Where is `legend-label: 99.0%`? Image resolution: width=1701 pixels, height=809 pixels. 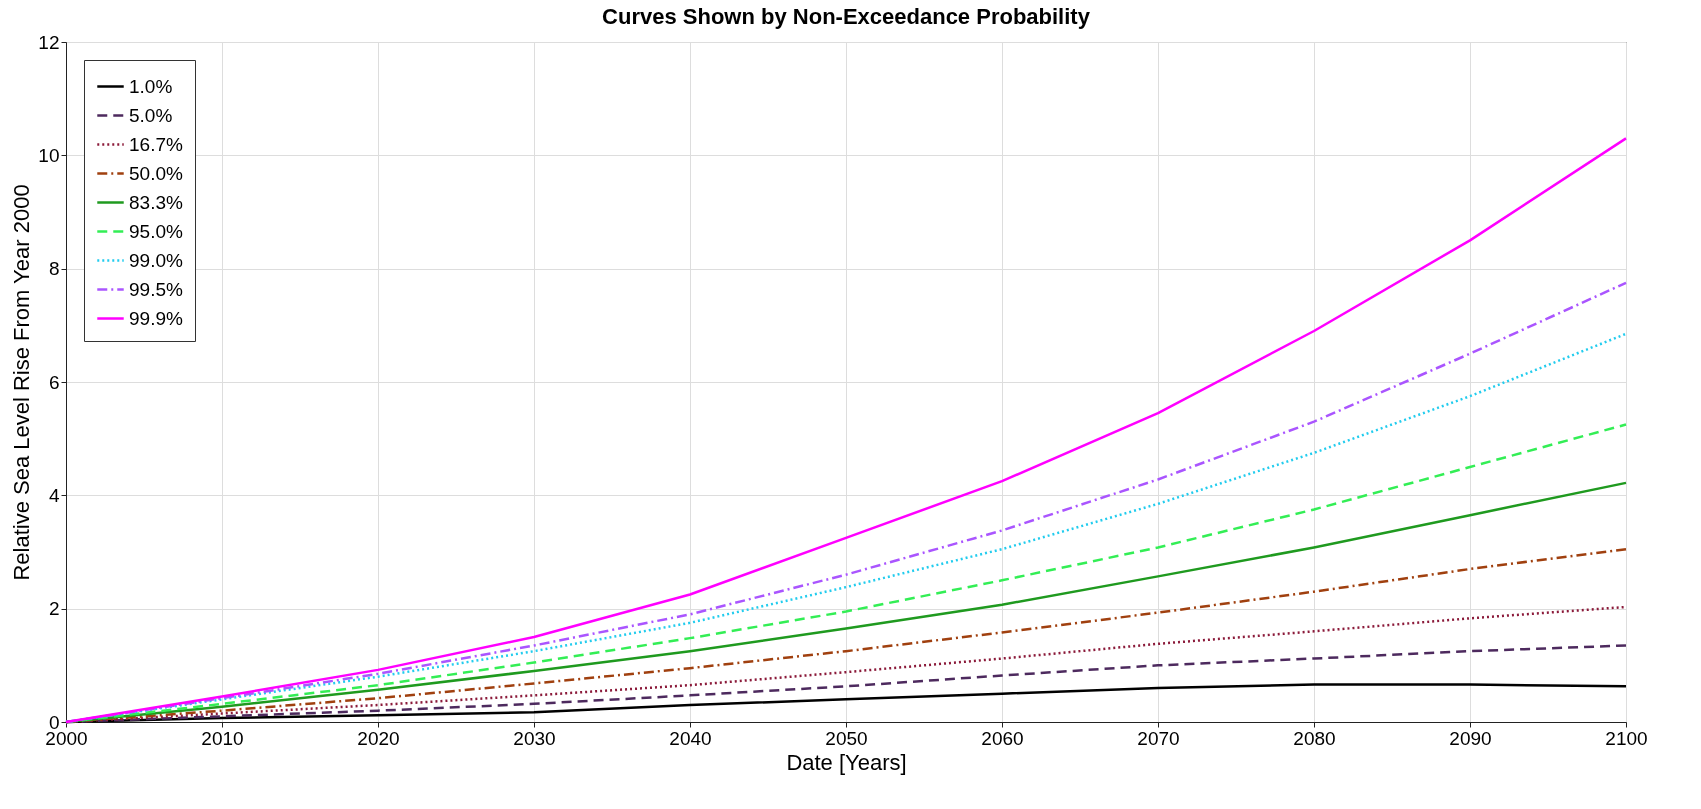
legend-label: 99.0% is located at coordinates (156, 260).